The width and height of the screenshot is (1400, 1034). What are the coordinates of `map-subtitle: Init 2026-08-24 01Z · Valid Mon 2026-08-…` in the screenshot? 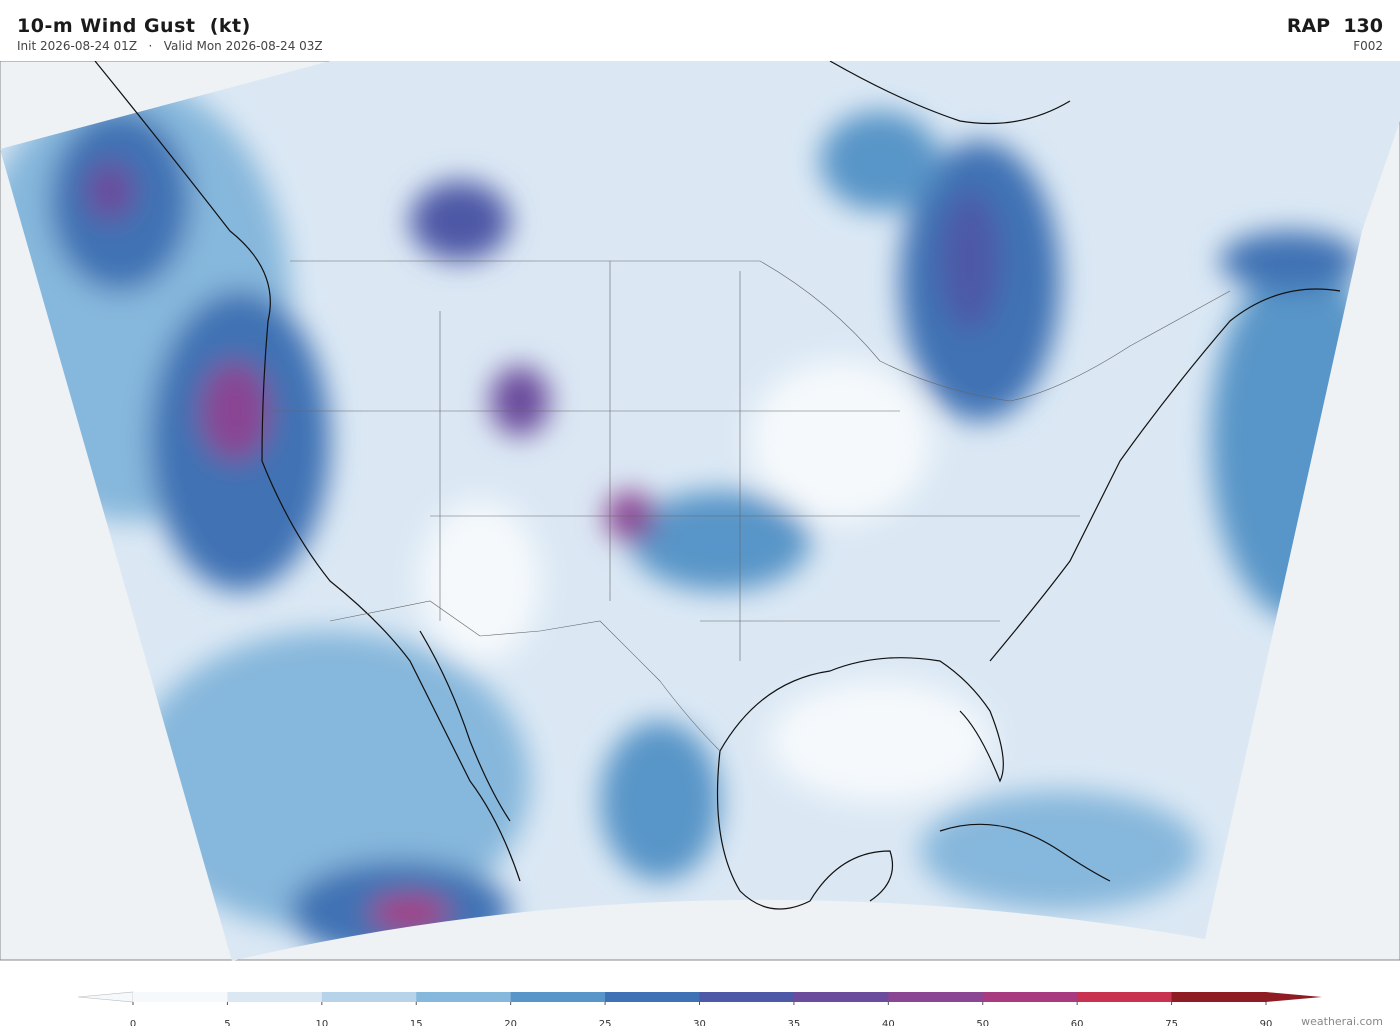 It's located at (170, 46).